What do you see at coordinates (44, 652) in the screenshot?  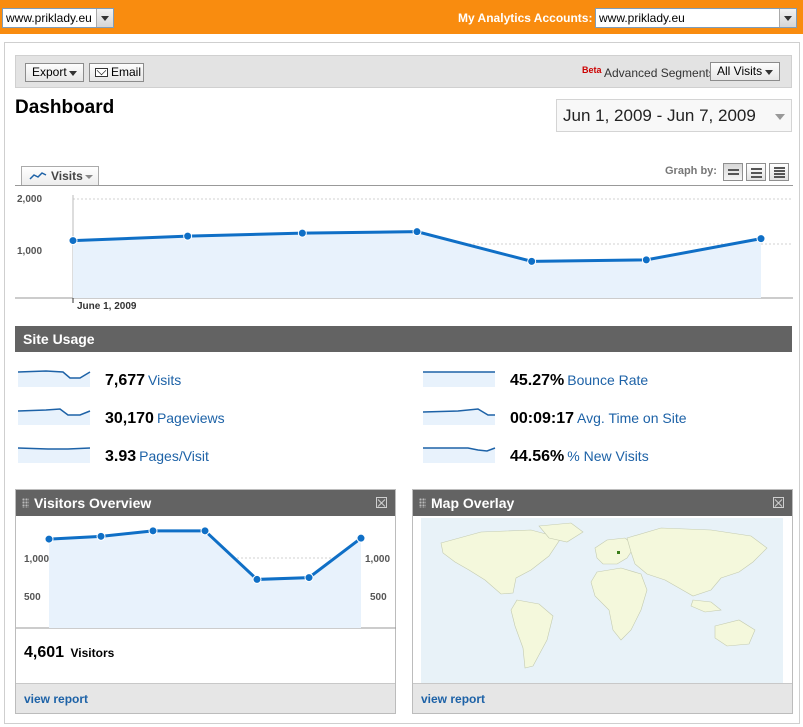 I see `visitors-count-value: 4,601` at bounding box center [44, 652].